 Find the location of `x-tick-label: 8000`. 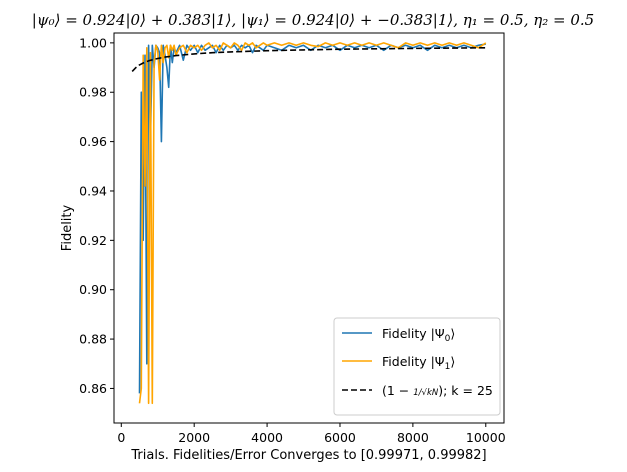

x-tick-label: 8000 is located at coordinates (413, 437).